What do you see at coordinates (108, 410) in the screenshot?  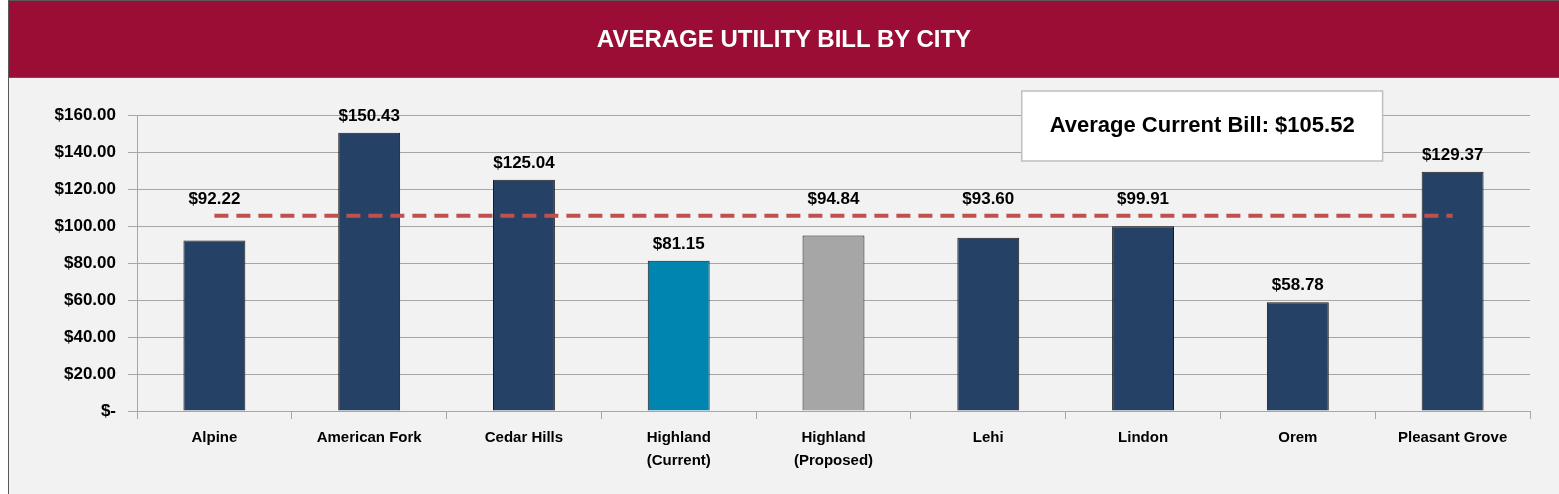 I see `y-tick-label: $-` at bounding box center [108, 410].